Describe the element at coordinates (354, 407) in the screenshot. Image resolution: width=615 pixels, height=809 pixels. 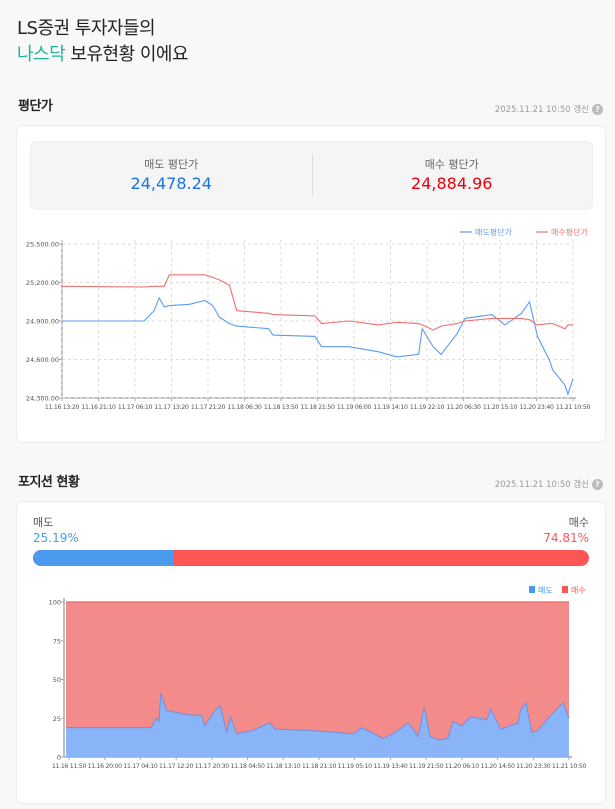
I see `x-tick-label: 11.19 06:00` at that location.